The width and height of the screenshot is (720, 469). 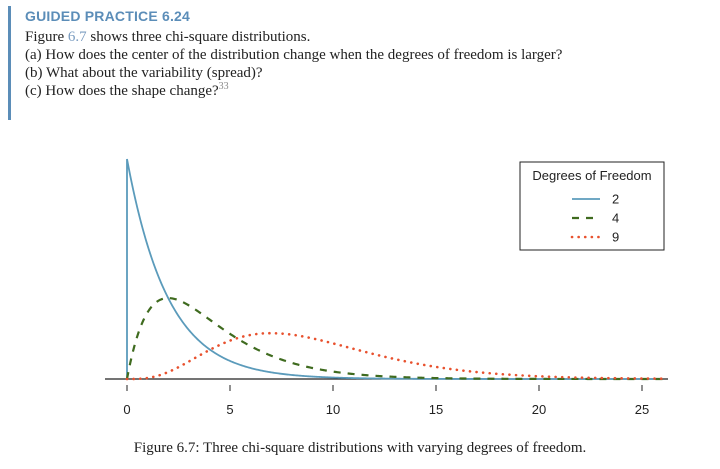 What do you see at coordinates (198, 37) in the screenshot?
I see `intro-text-end: shows three chi-square distributions.` at bounding box center [198, 37].